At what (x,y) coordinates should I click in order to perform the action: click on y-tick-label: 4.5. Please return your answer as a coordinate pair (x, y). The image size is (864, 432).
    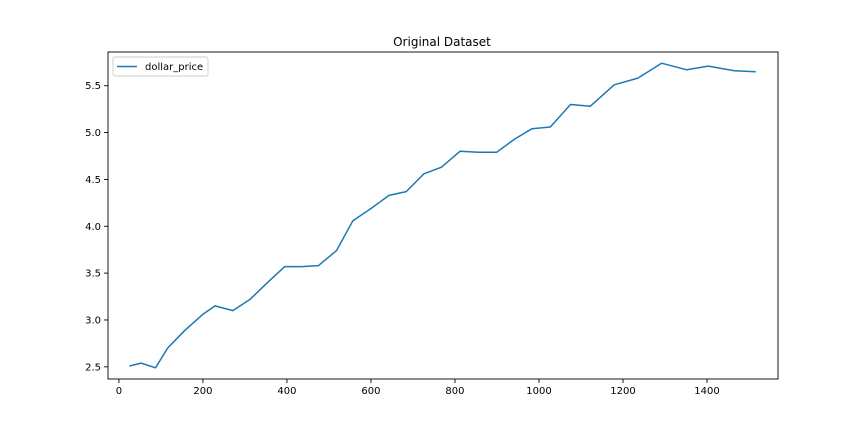
    Looking at the image, I should click on (93, 180).